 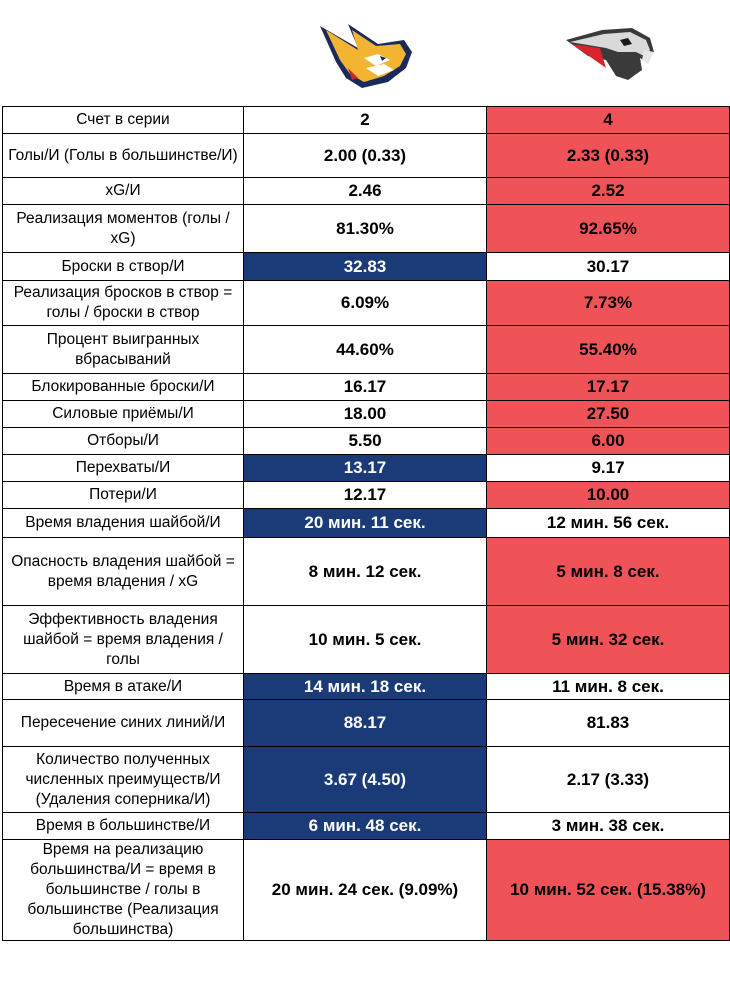 I want to click on table-row: Броски в створ/И 32.83 30.17, so click(x=366, y=266).